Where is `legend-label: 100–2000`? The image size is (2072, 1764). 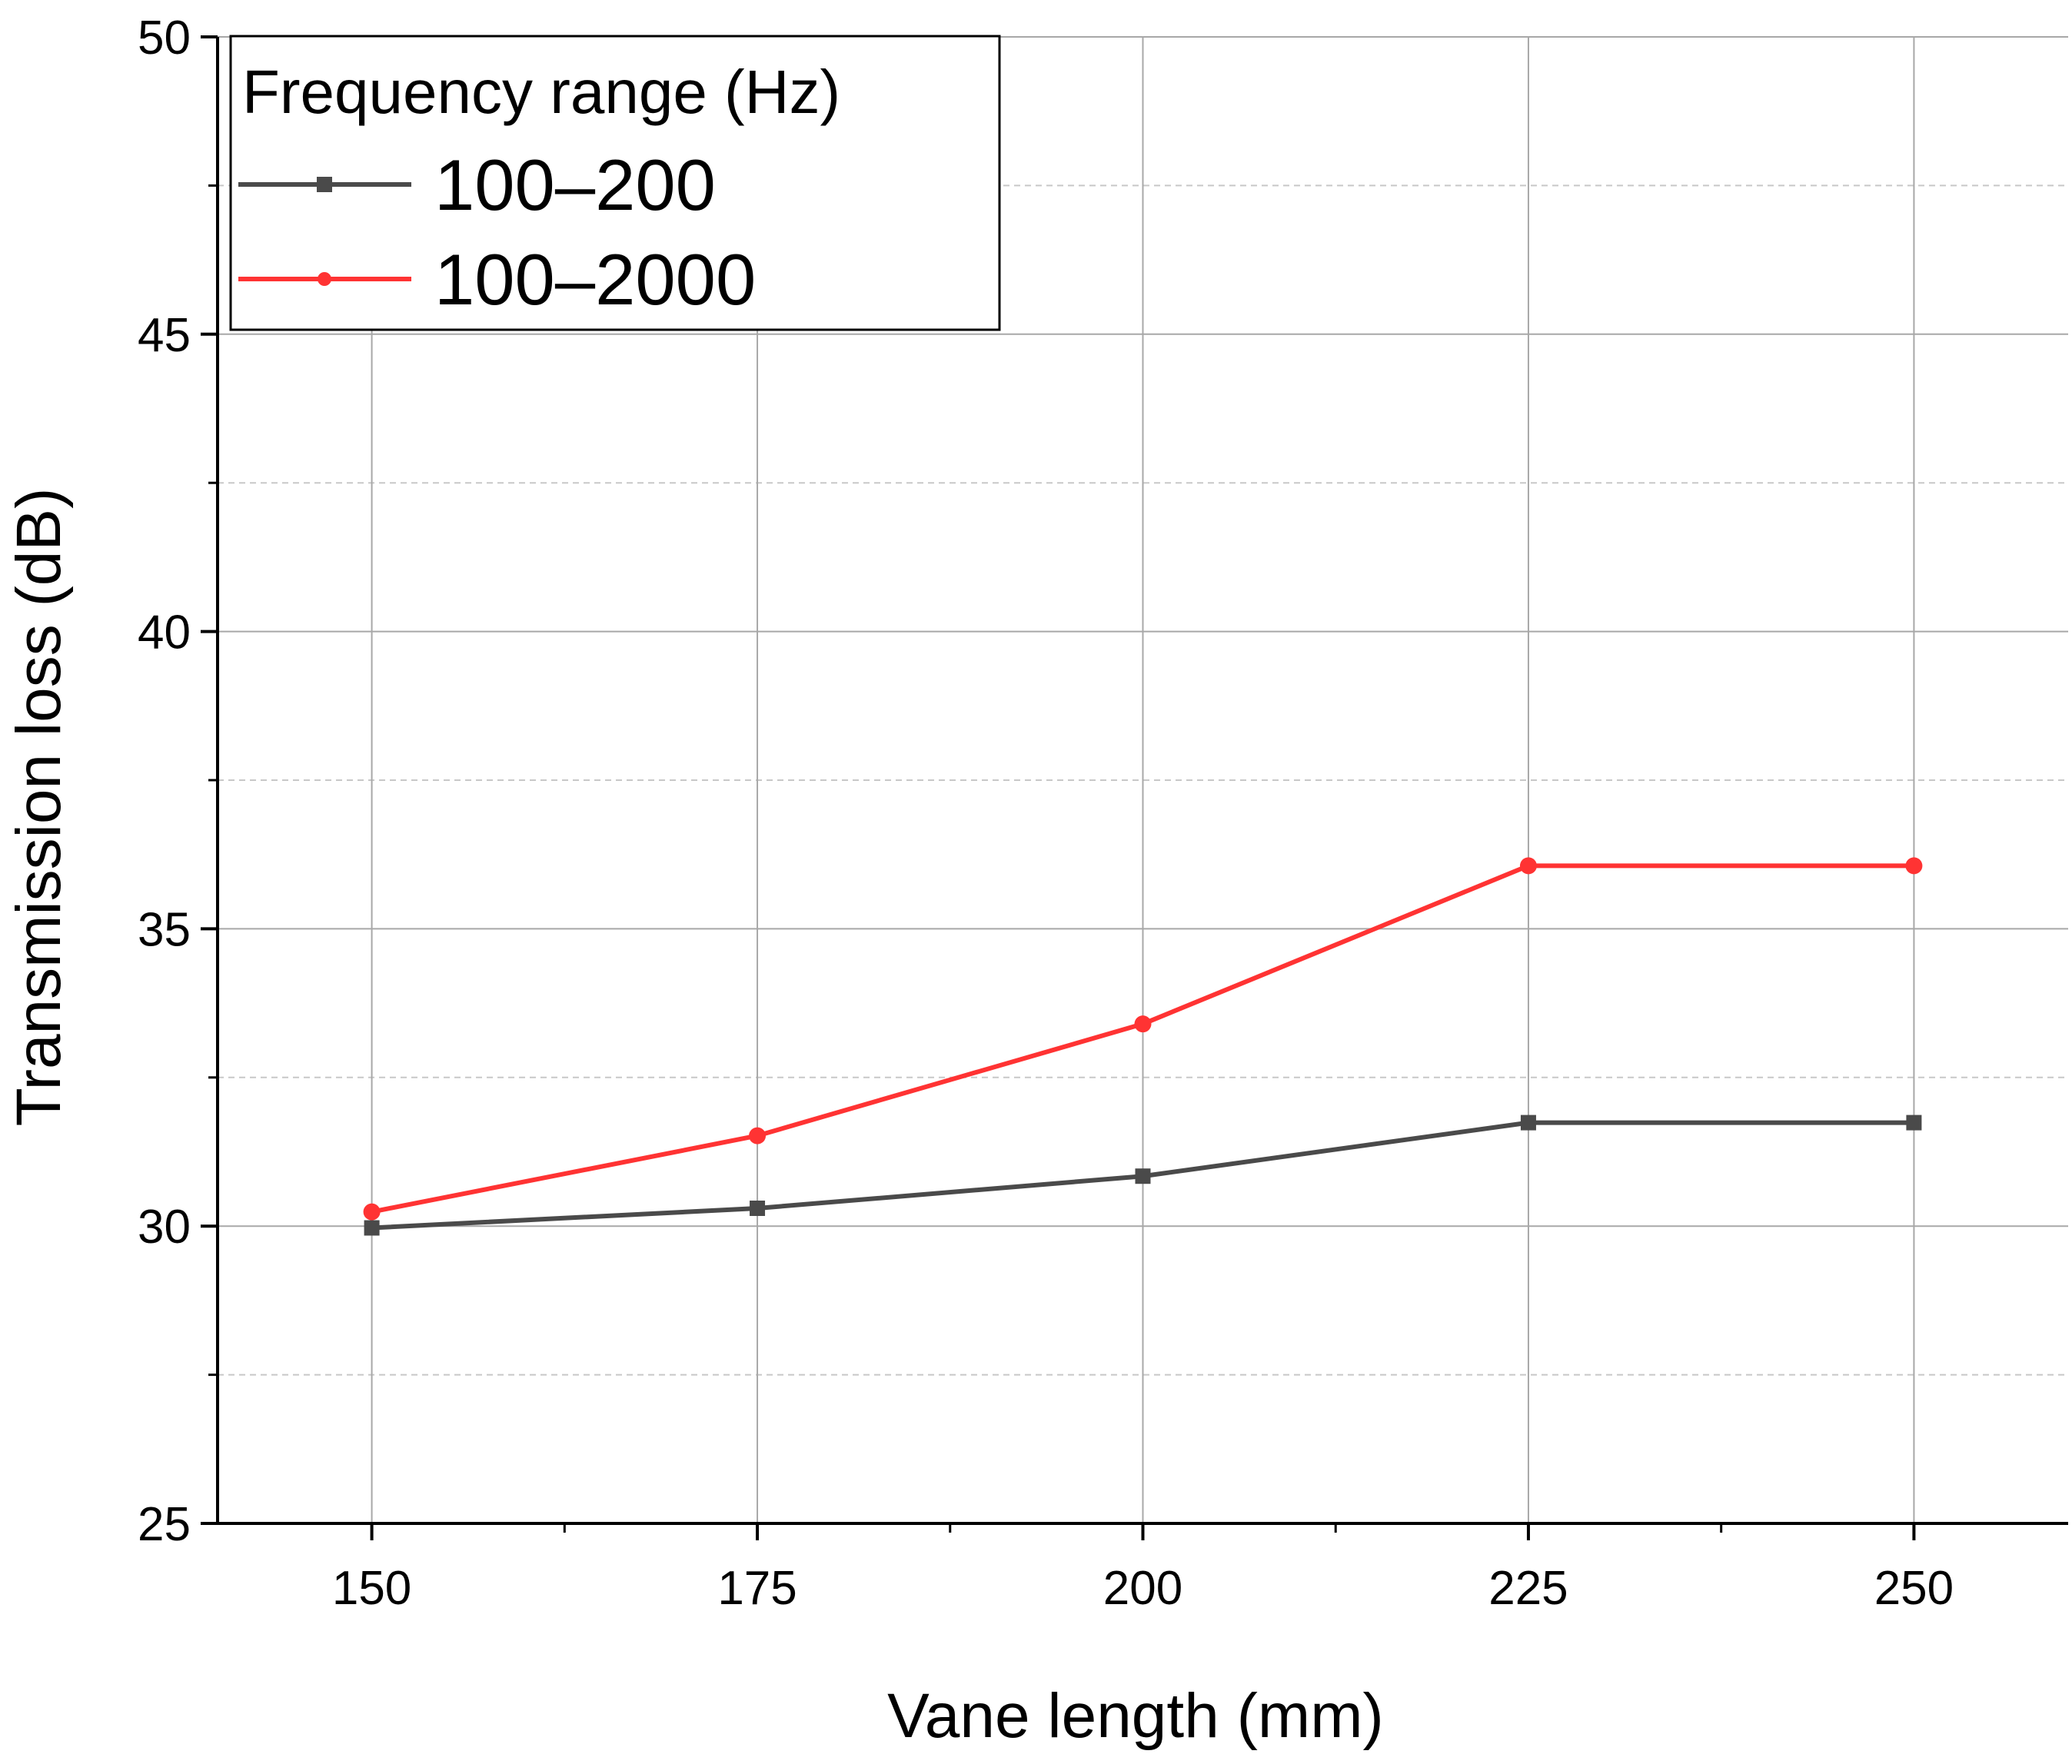 legend-label: 100–2000 is located at coordinates (595, 279).